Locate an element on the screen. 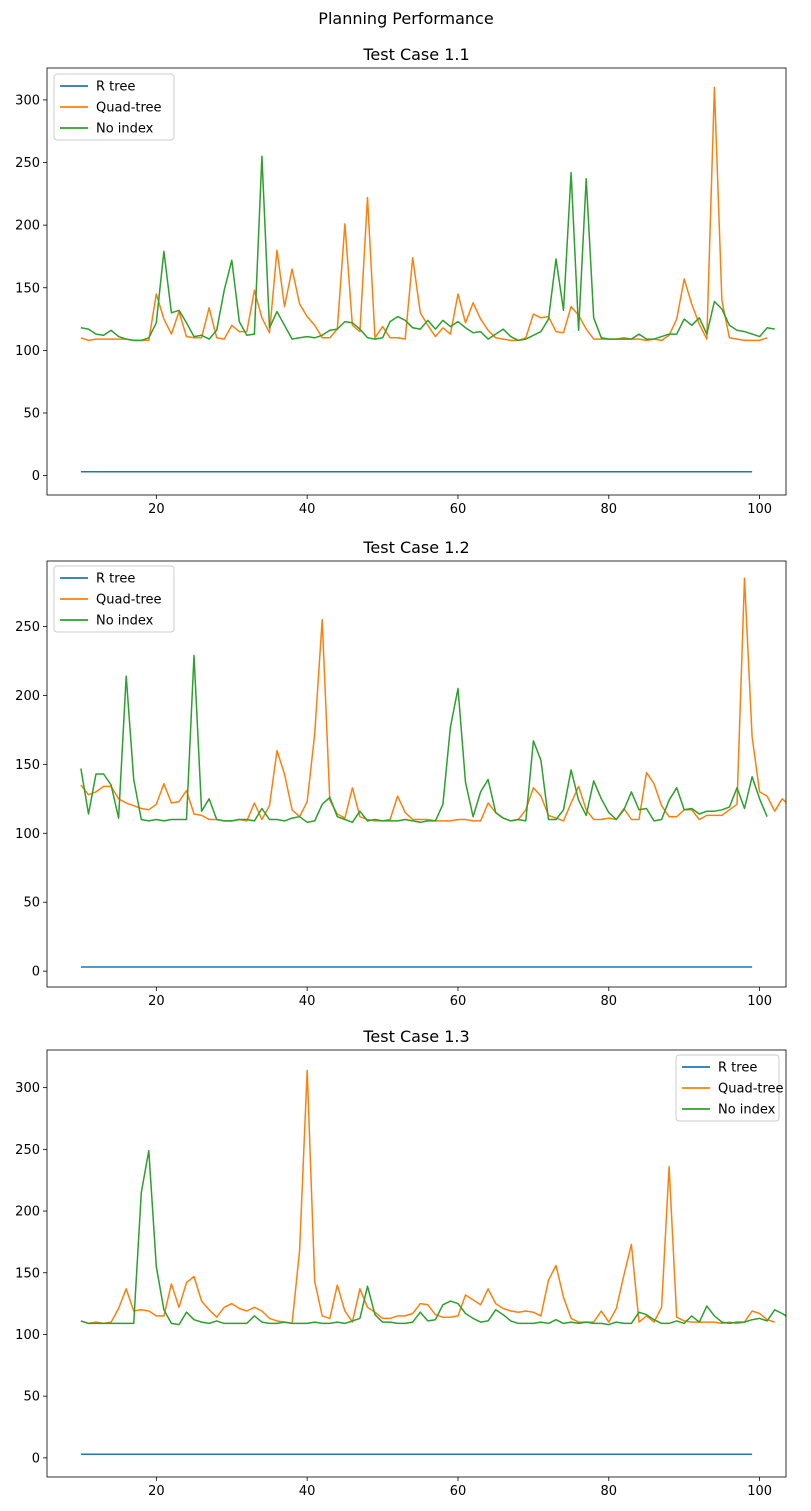 This screenshot has height=1511, width=811. subplot-title: Test Case 1.2 is located at coordinates (415, 547).